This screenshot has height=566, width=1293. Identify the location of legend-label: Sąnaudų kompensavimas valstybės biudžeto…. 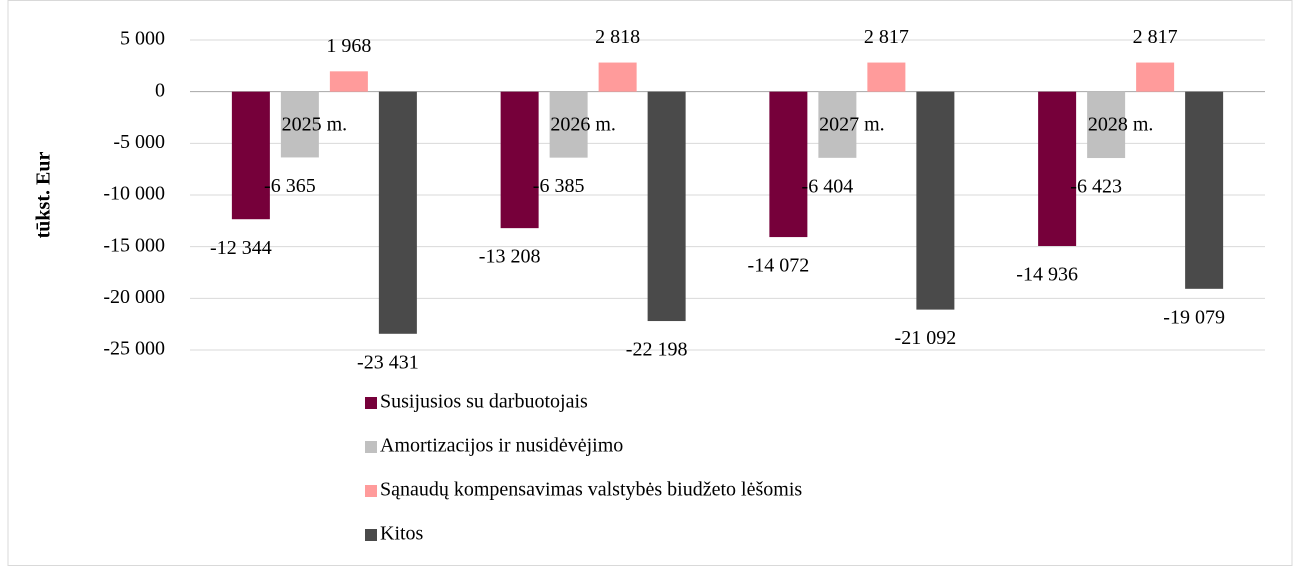
(591, 490).